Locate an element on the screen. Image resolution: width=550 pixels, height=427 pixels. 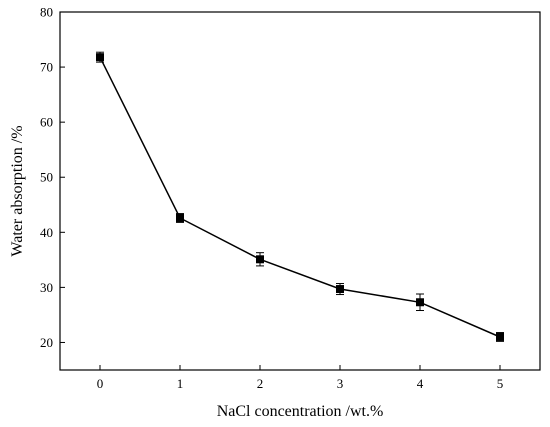
x-tick-label: 1 is located at coordinates (180, 383).